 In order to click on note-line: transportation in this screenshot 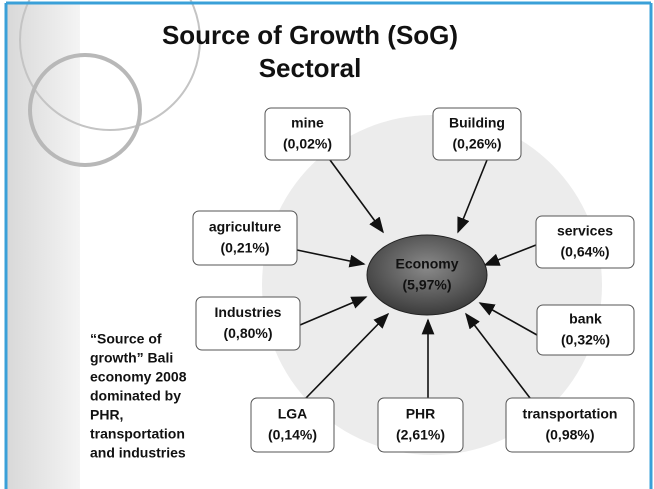, I will do `click(137, 434)`.